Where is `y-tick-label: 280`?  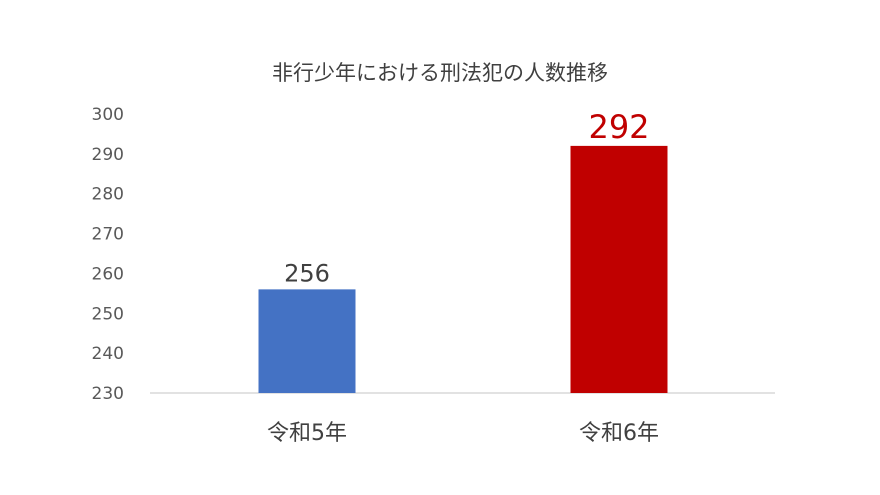
y-tick-label: 280 is located at coordinates (108, 195).